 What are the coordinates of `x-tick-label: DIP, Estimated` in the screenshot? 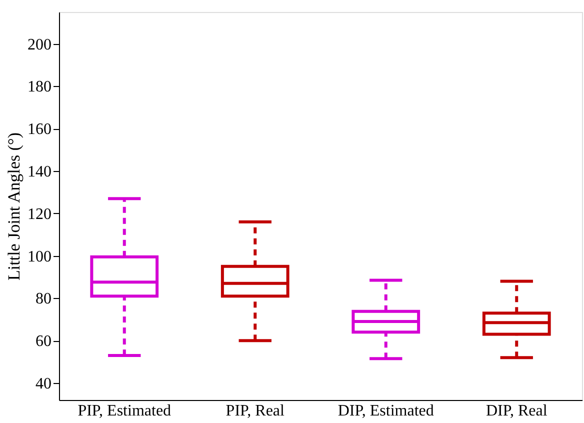 It's located at (386, 411).